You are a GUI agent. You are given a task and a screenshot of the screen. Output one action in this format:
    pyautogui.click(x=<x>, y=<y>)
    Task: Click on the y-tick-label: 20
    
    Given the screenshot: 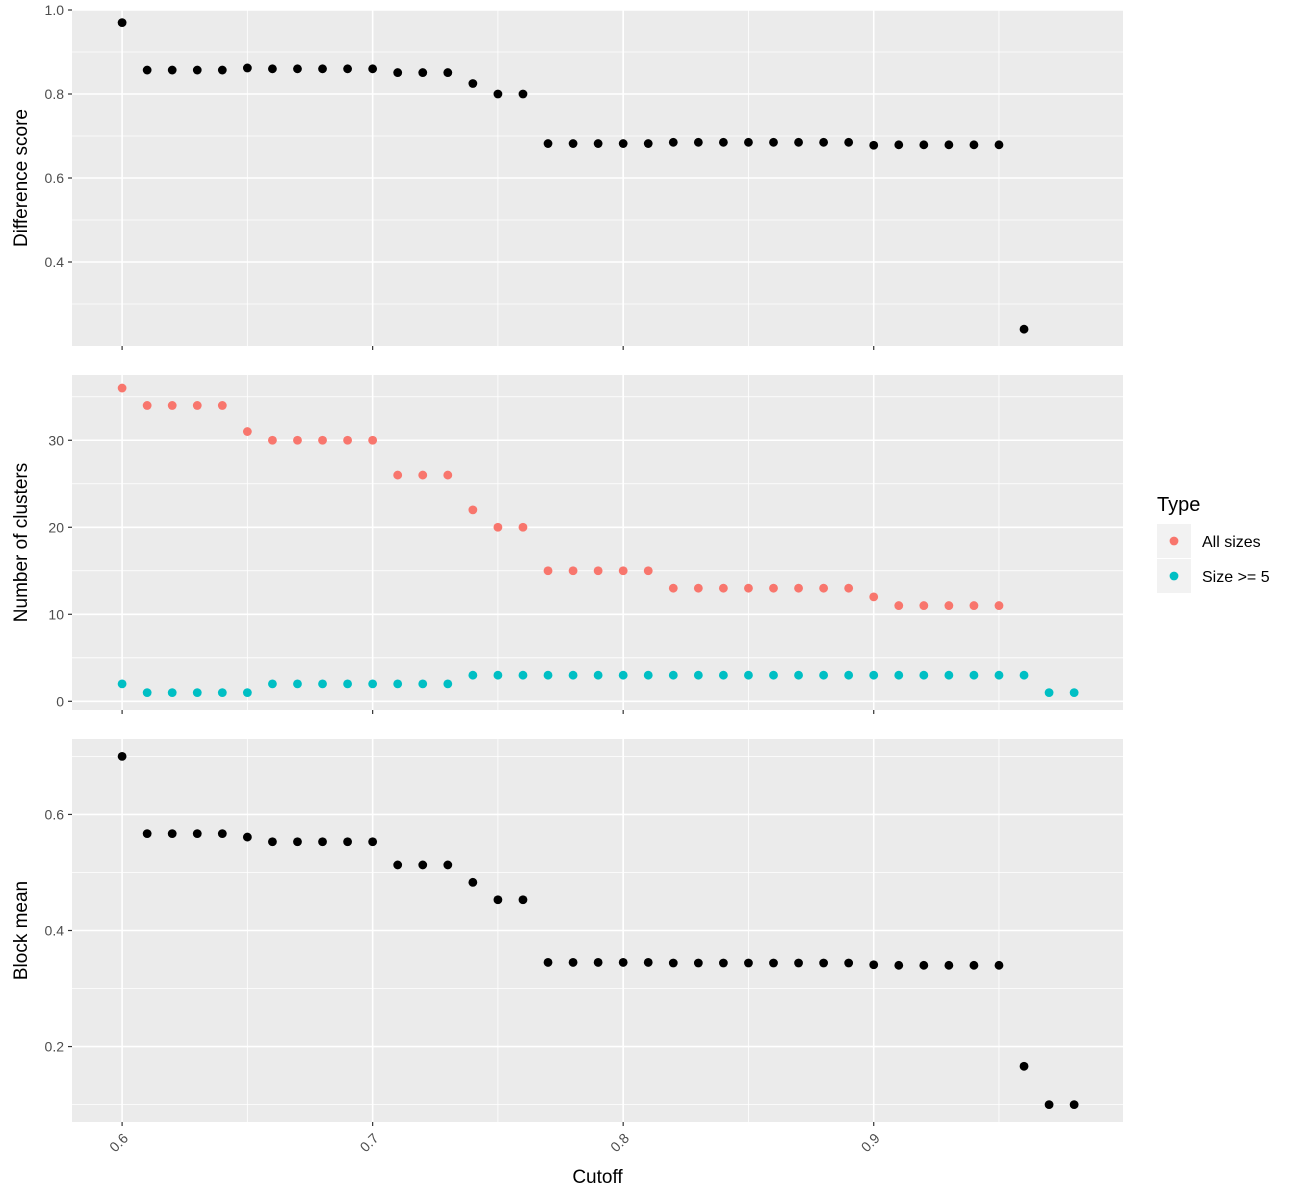 What is the action you would take?
    pyautogui.click(x=56, y=527)
    